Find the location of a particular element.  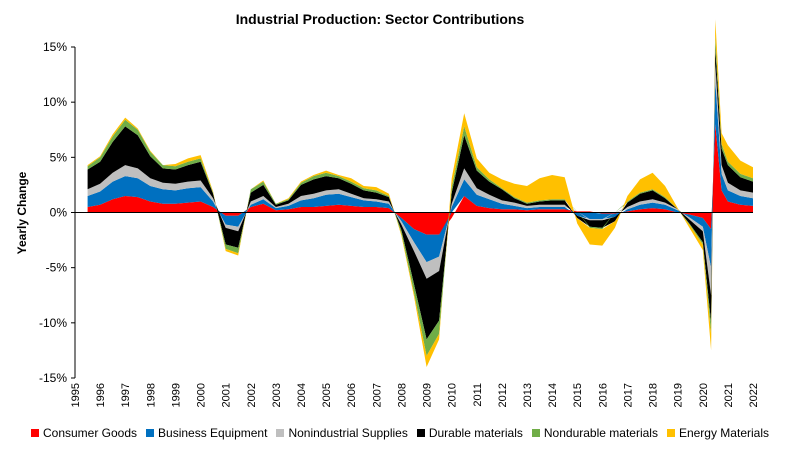

legend-item: Energy Materials is located at coordinates (717, 433).